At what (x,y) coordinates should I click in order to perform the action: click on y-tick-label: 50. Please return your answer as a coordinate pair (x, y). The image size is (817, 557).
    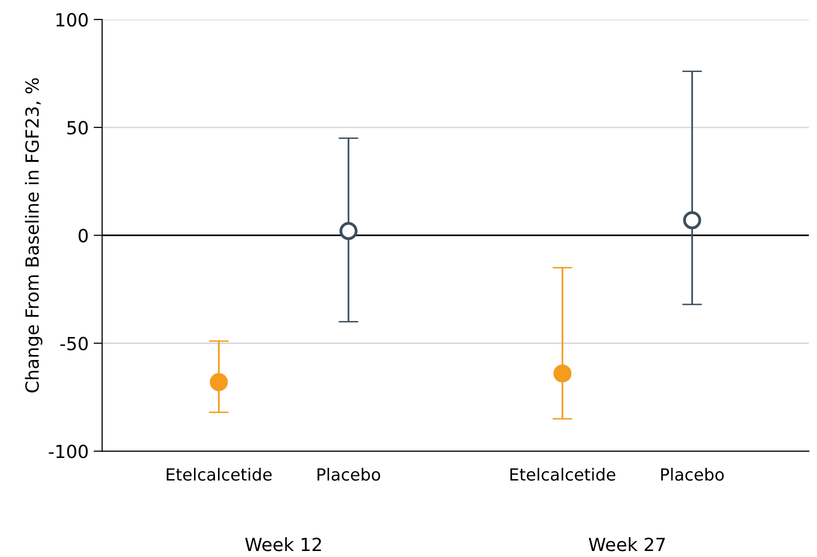
    Looking at the image, I should click on (77, 127).